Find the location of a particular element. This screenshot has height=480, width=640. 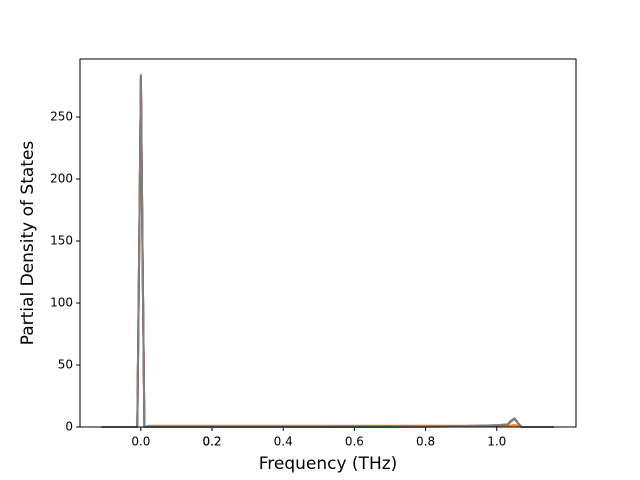

x-tick-label: 0.6 is located at coordinates (354, 442).